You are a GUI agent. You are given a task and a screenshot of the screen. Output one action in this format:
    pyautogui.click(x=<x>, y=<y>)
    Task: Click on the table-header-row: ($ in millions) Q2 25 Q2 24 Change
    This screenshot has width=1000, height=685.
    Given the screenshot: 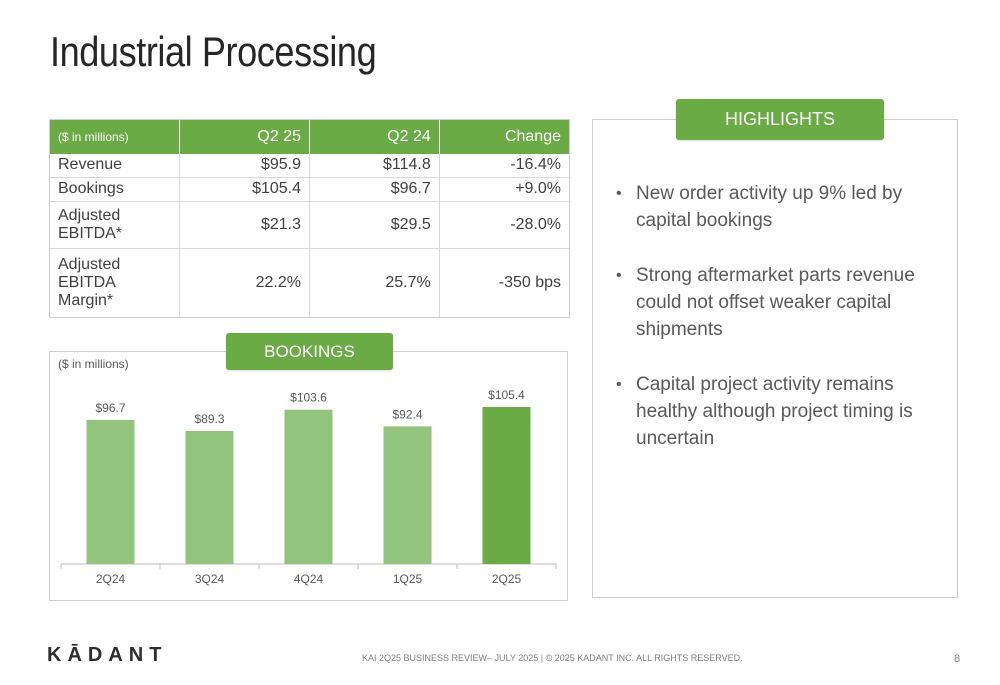 What is the action you would take?
    pyautogui.click(x=309, y=137)
    